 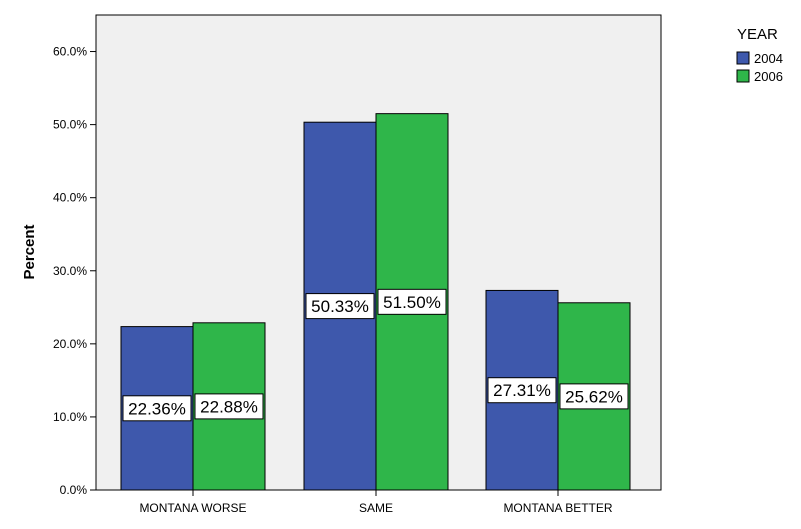 What do you see at coordinates (768, 76) in the screenshot?
I see `legend-entry: 2006` at bounding box center [768, 76].